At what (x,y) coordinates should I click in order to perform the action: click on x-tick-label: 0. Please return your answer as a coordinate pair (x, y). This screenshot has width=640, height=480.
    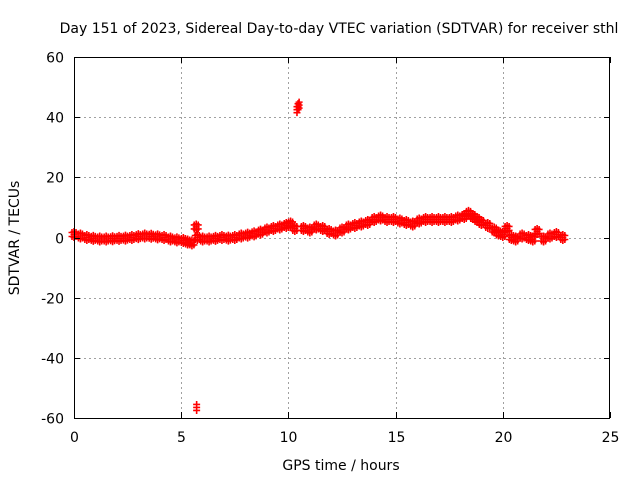
    Looking at the image, I should click on (74, 438).